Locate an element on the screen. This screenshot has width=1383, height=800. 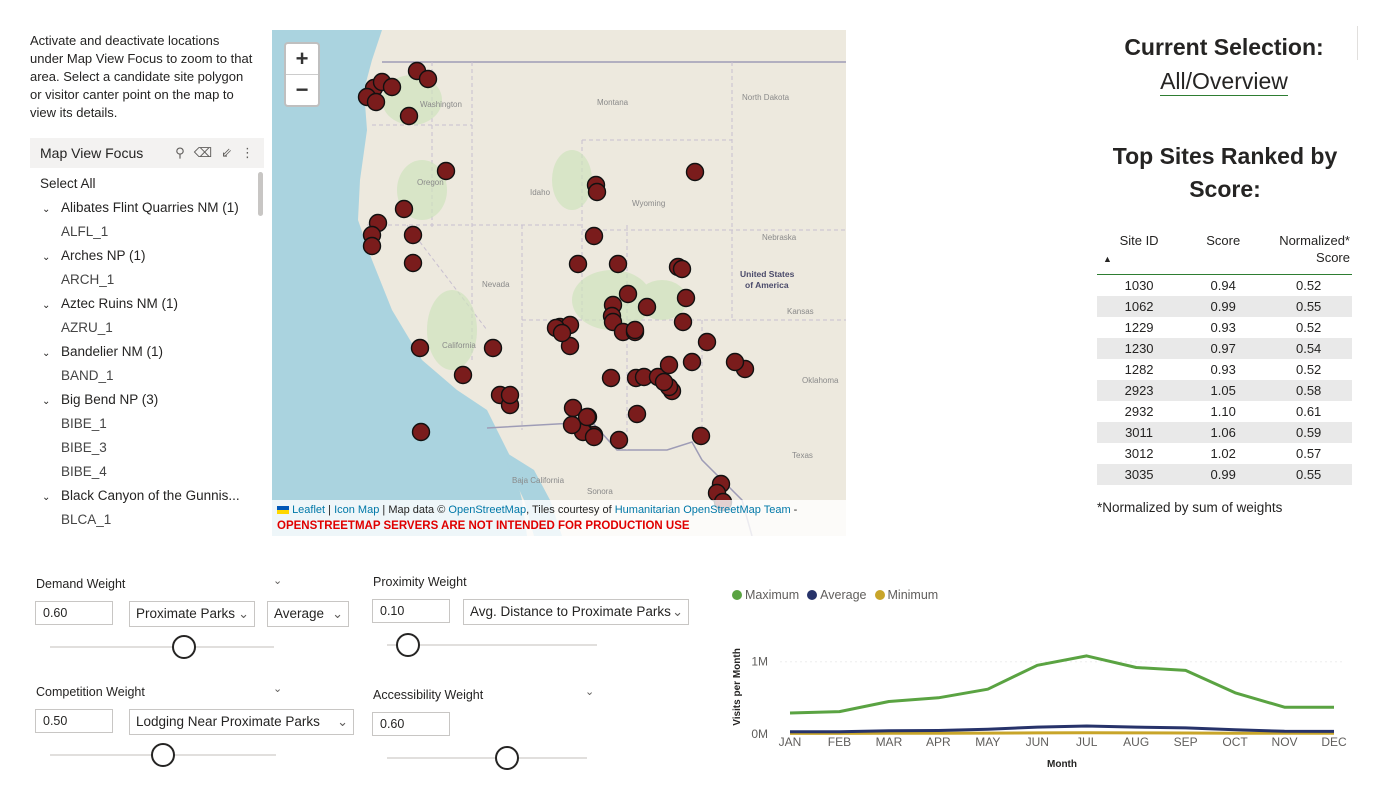
slicer-item: BIBE_1 is located at coordinates (84, 423).